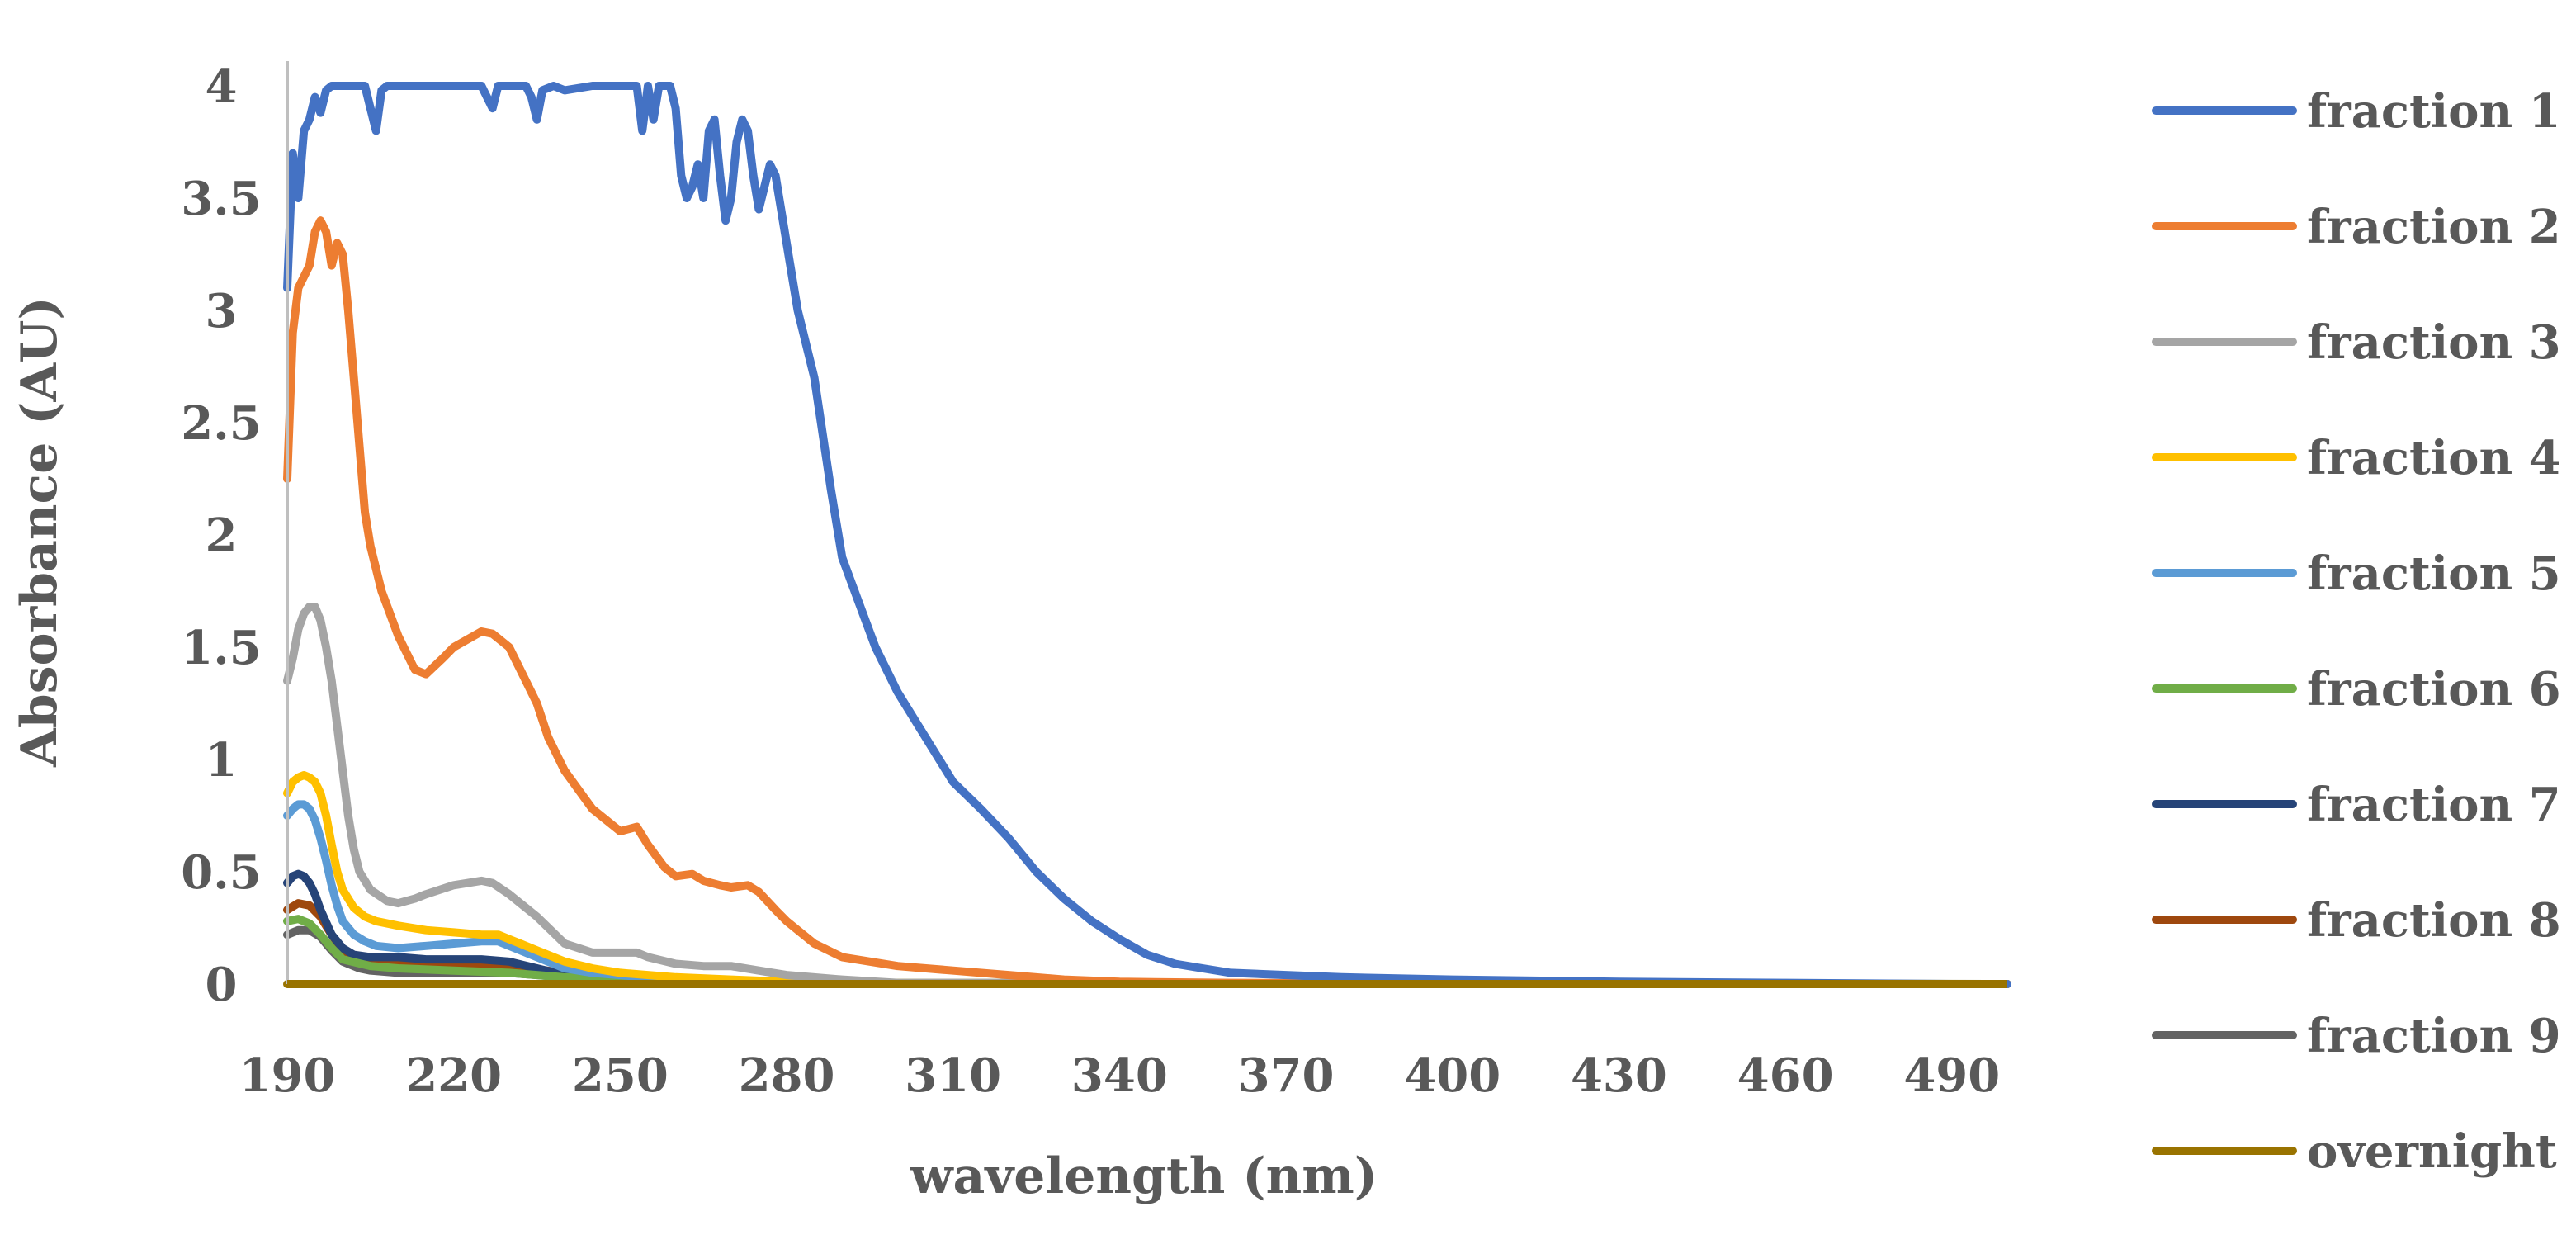  What do you see at coordinates (287, 1075) in the screenshot?
I see `x-tick-label: 190` at bounding box center [287, 1075].